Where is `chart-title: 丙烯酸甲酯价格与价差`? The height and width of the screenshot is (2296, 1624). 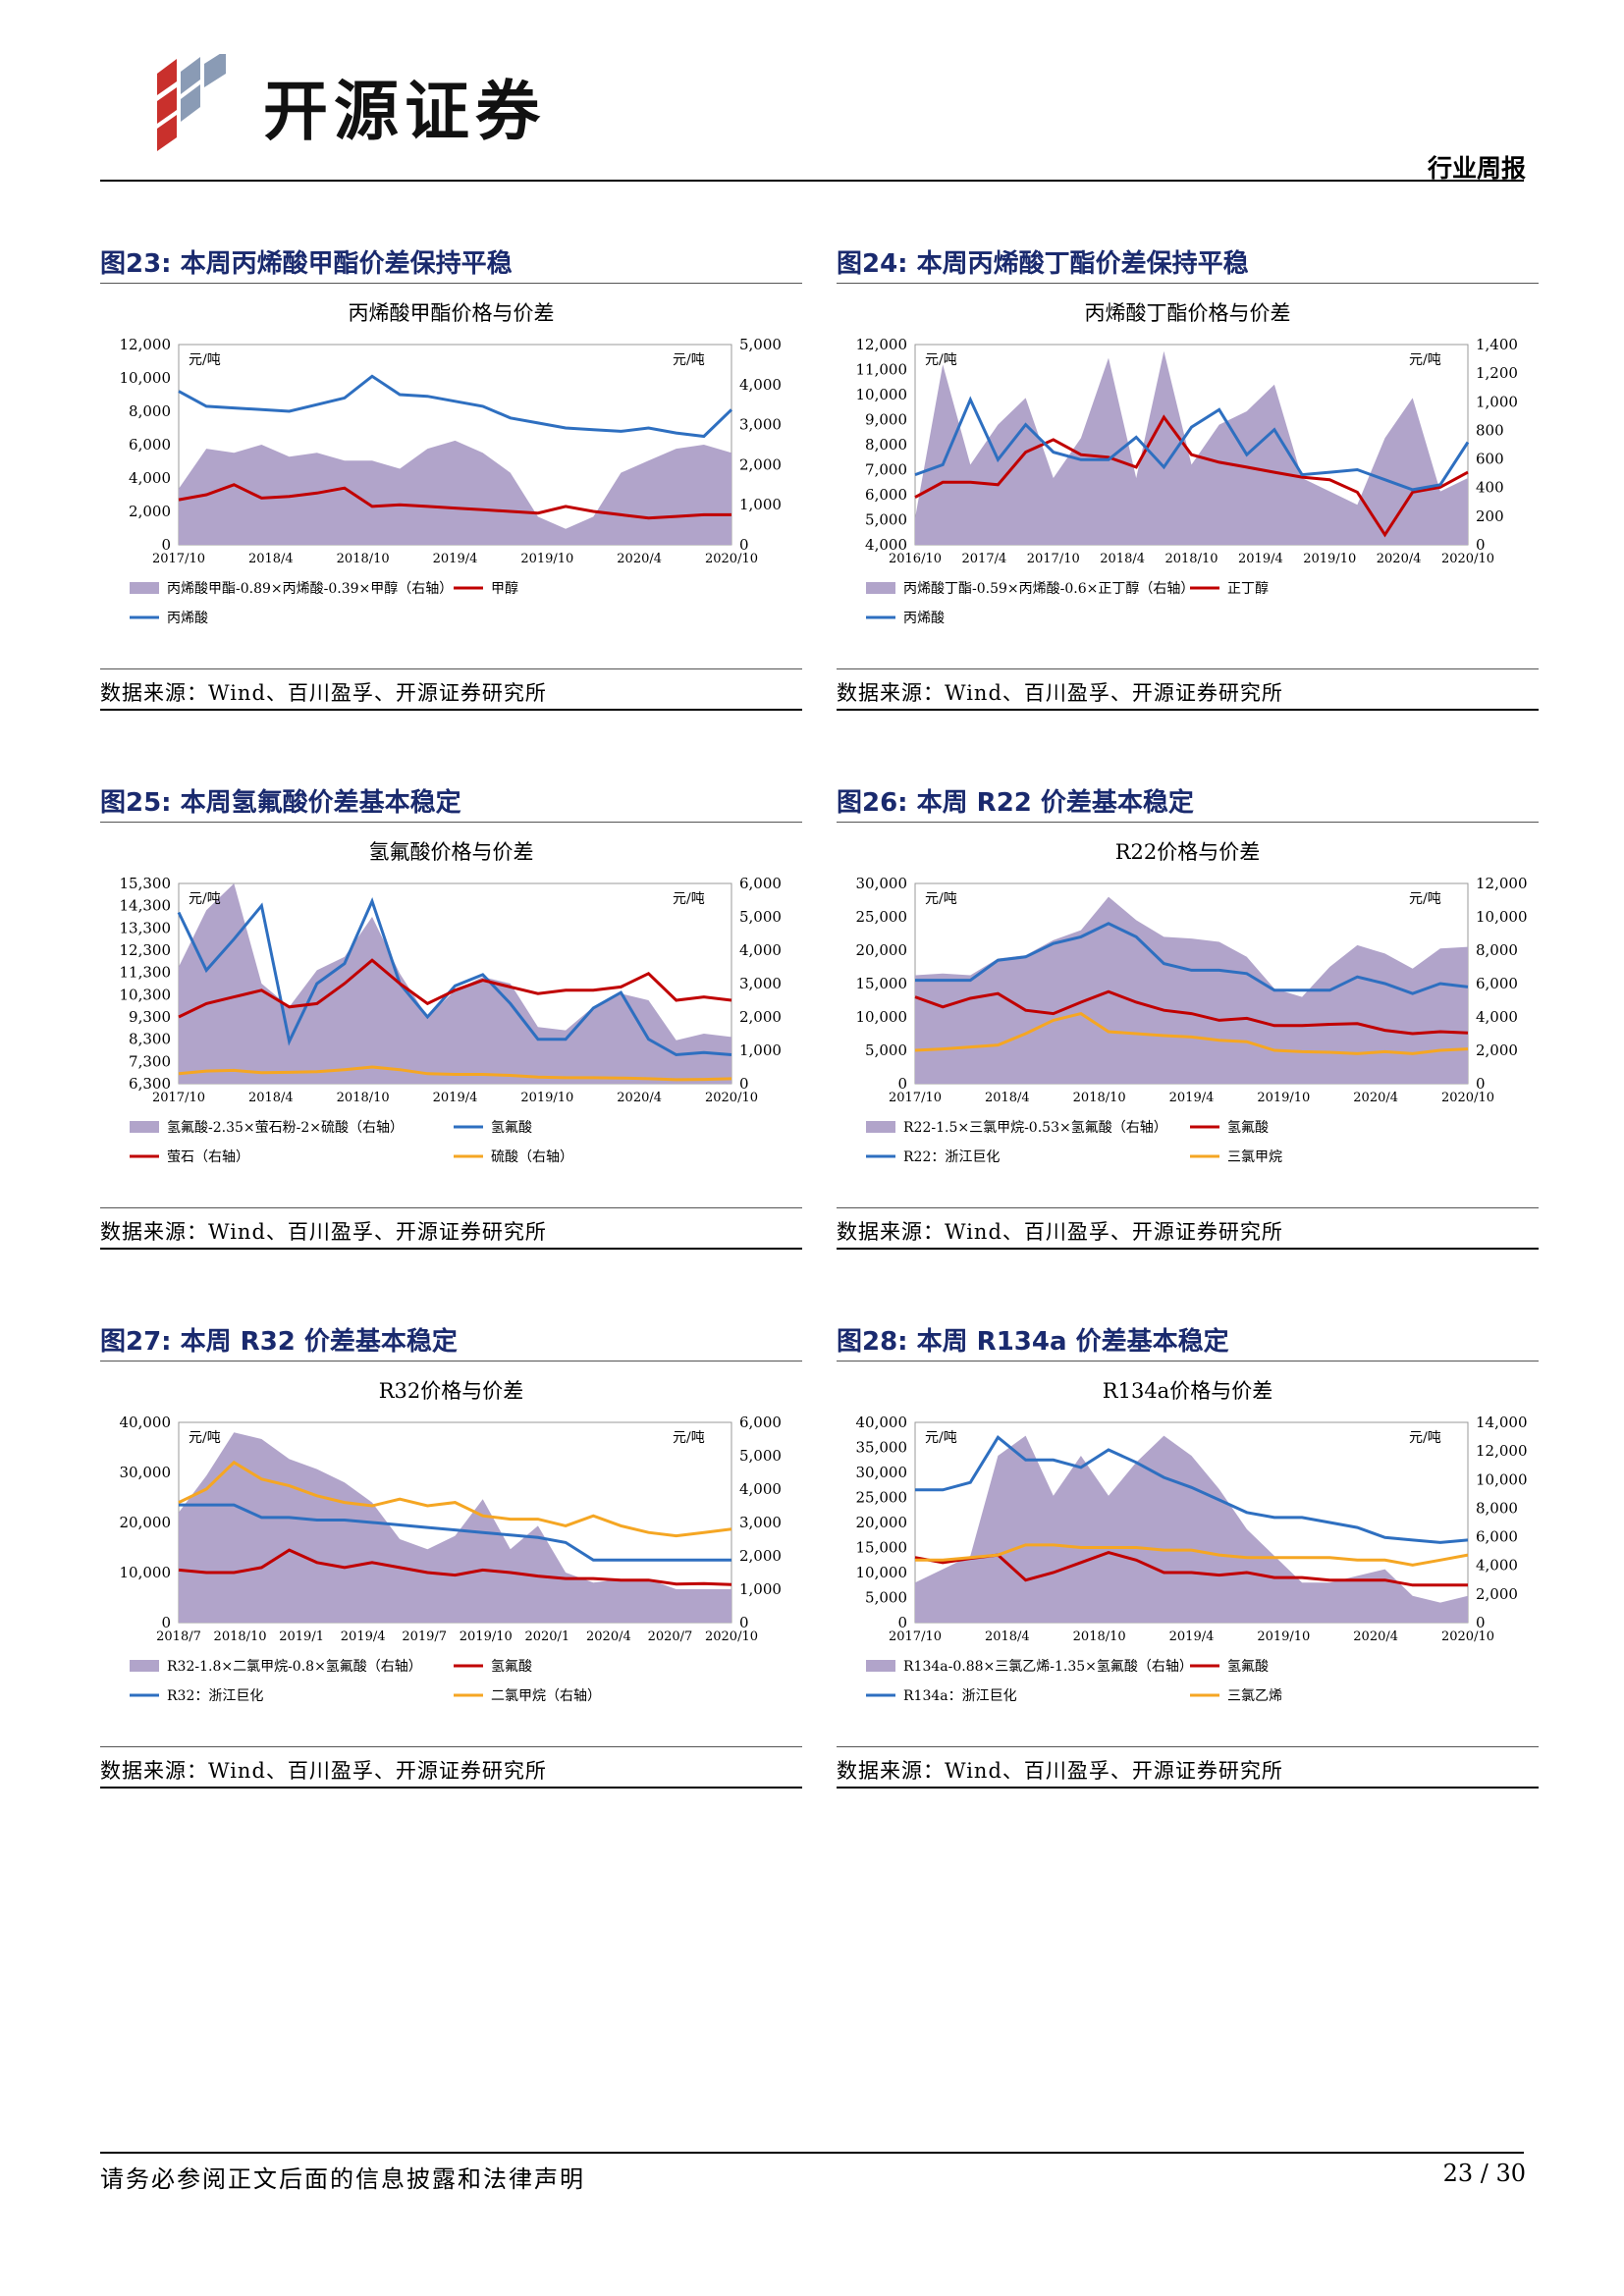 chart-title: 丙烯酸甲酯价格与价差 is located at coordinates (451, 313).